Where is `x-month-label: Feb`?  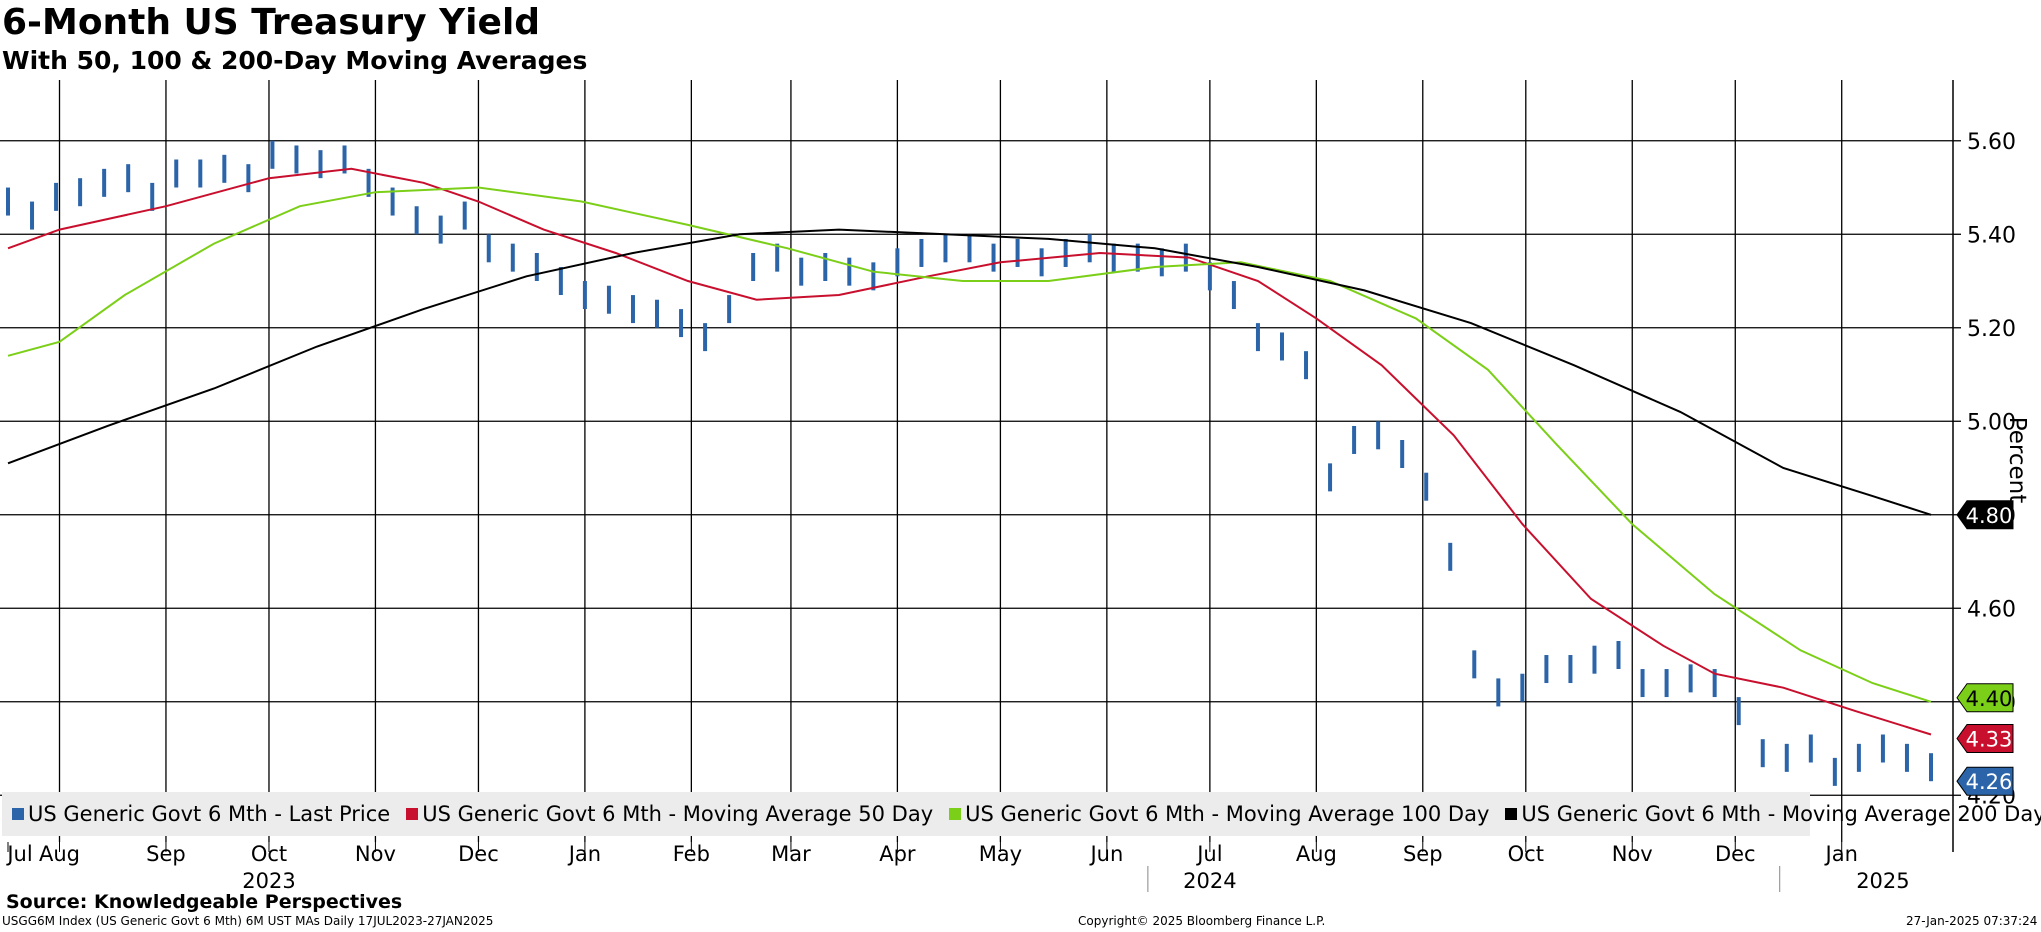 x-month-label: Feb is located at coordinates (691, 854).